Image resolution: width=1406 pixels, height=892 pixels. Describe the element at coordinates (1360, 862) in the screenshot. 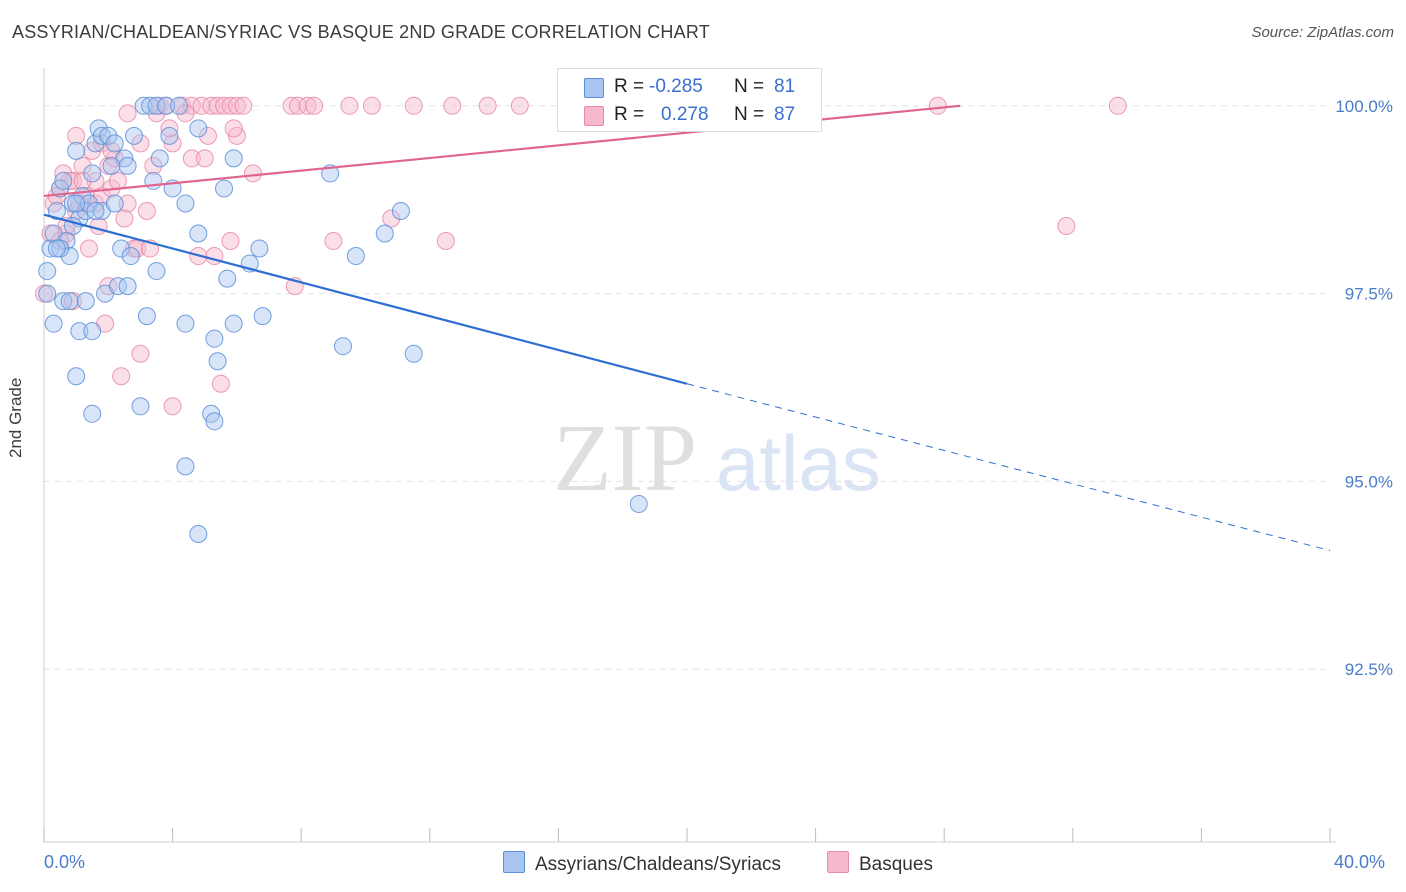

I see `x-axis-max-label: 40.0%` at that location.